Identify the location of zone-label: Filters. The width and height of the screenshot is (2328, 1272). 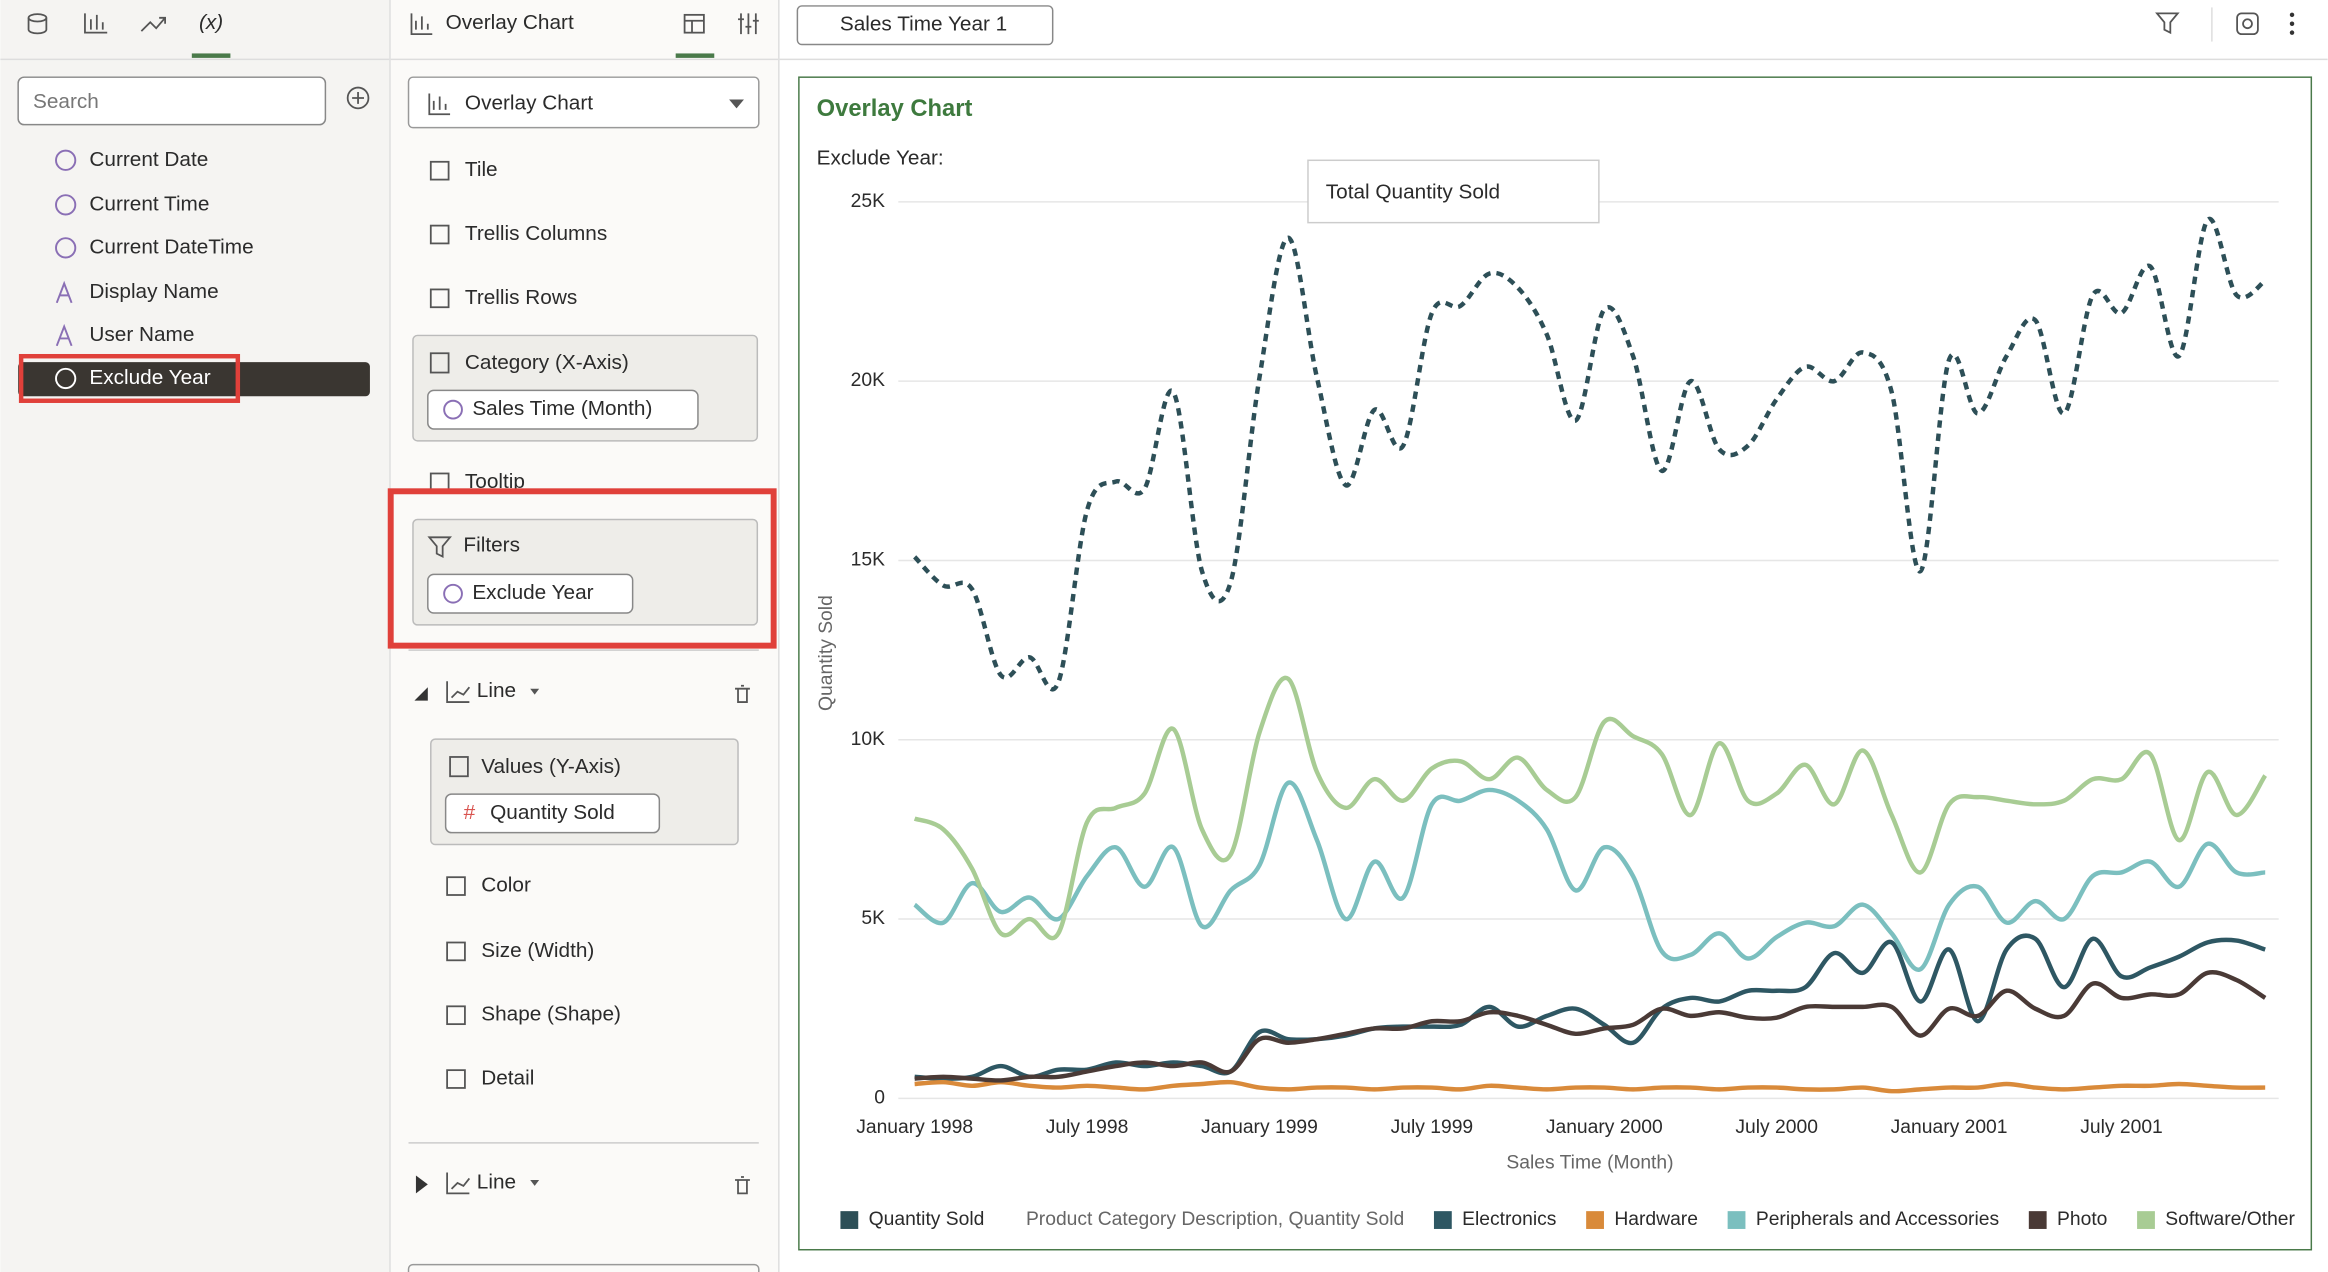
(491, 545).